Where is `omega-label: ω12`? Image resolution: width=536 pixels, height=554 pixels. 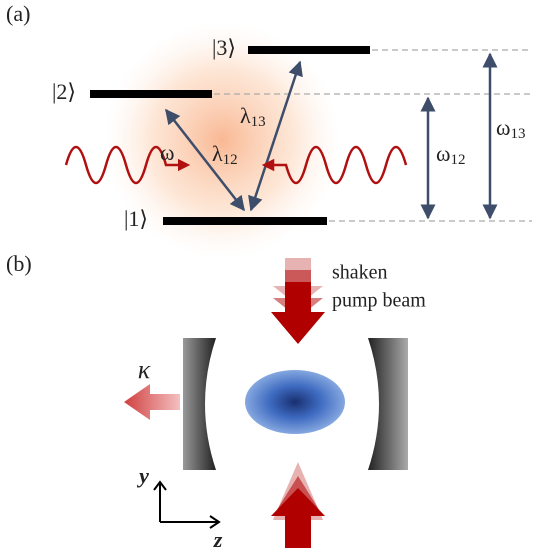 omega-label: ω12 is located at coordinates (450, 154).